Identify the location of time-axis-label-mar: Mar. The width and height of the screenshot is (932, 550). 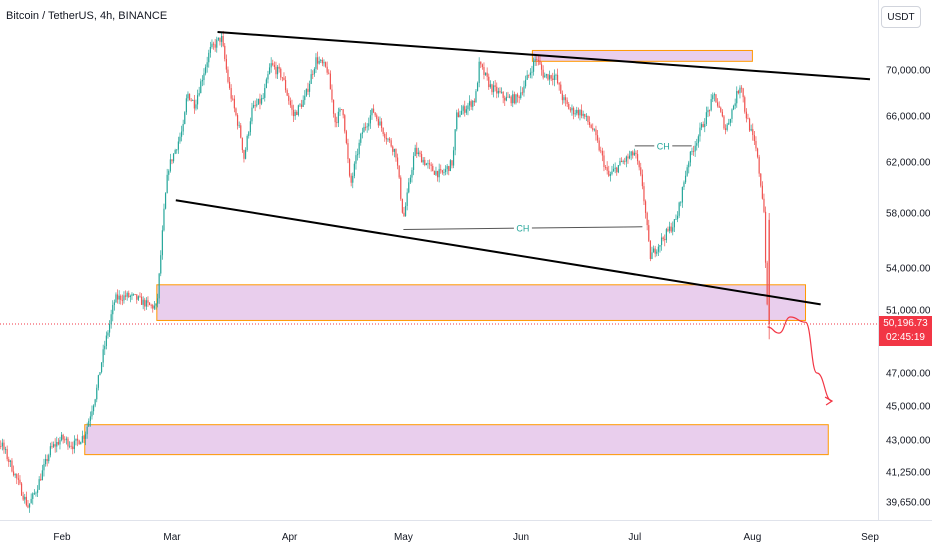
(172, 537).